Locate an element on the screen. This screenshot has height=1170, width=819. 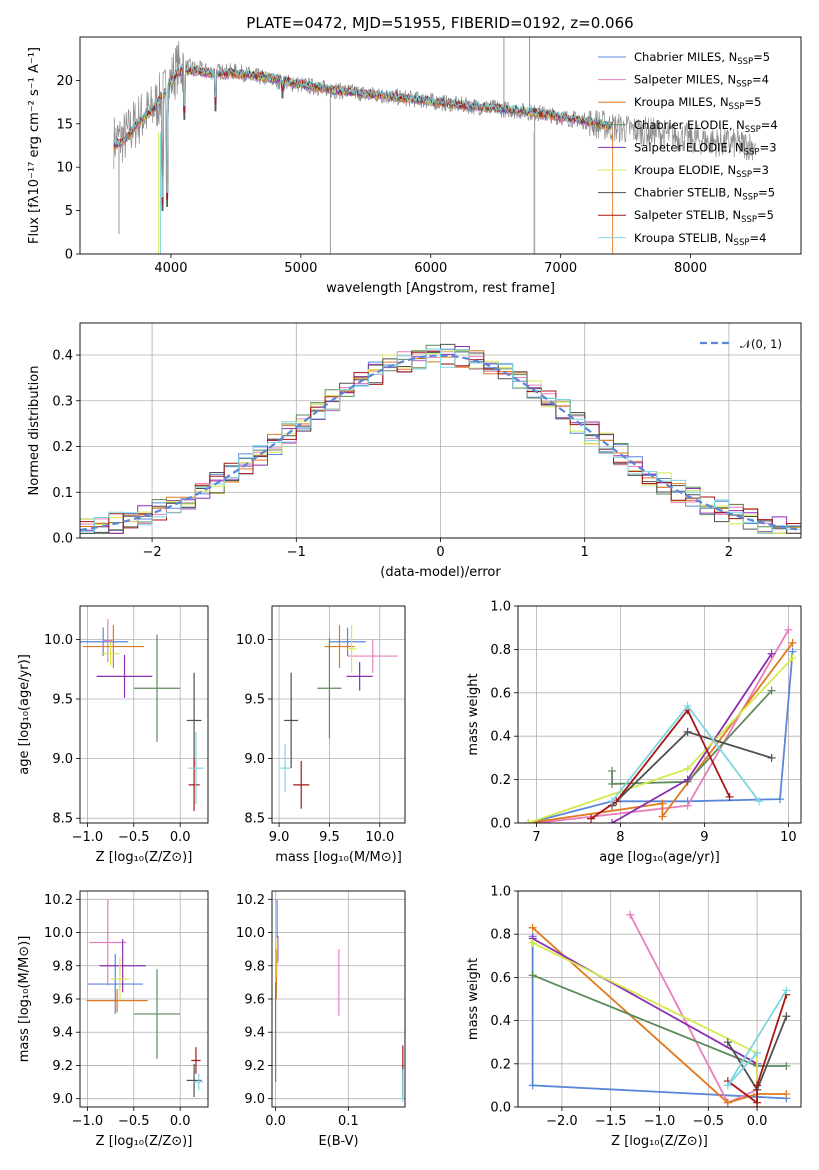
legend-entry: Chabrier STELIB, NSSP=5 is located at coordinates (704, 194).